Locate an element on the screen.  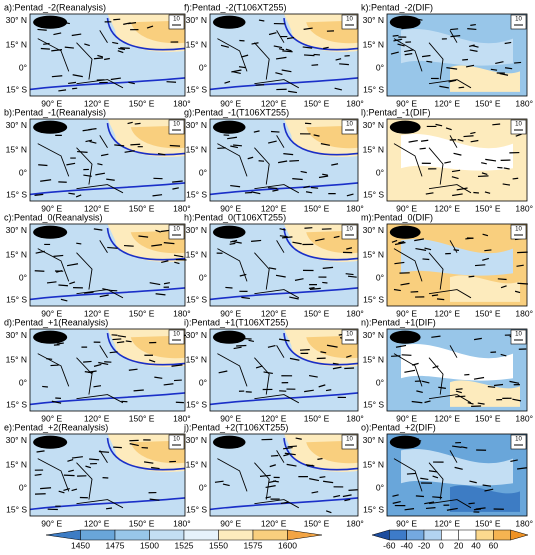
panel-title: g):Pentad_-1(T106XT255) is located at coordinates (236, 112).